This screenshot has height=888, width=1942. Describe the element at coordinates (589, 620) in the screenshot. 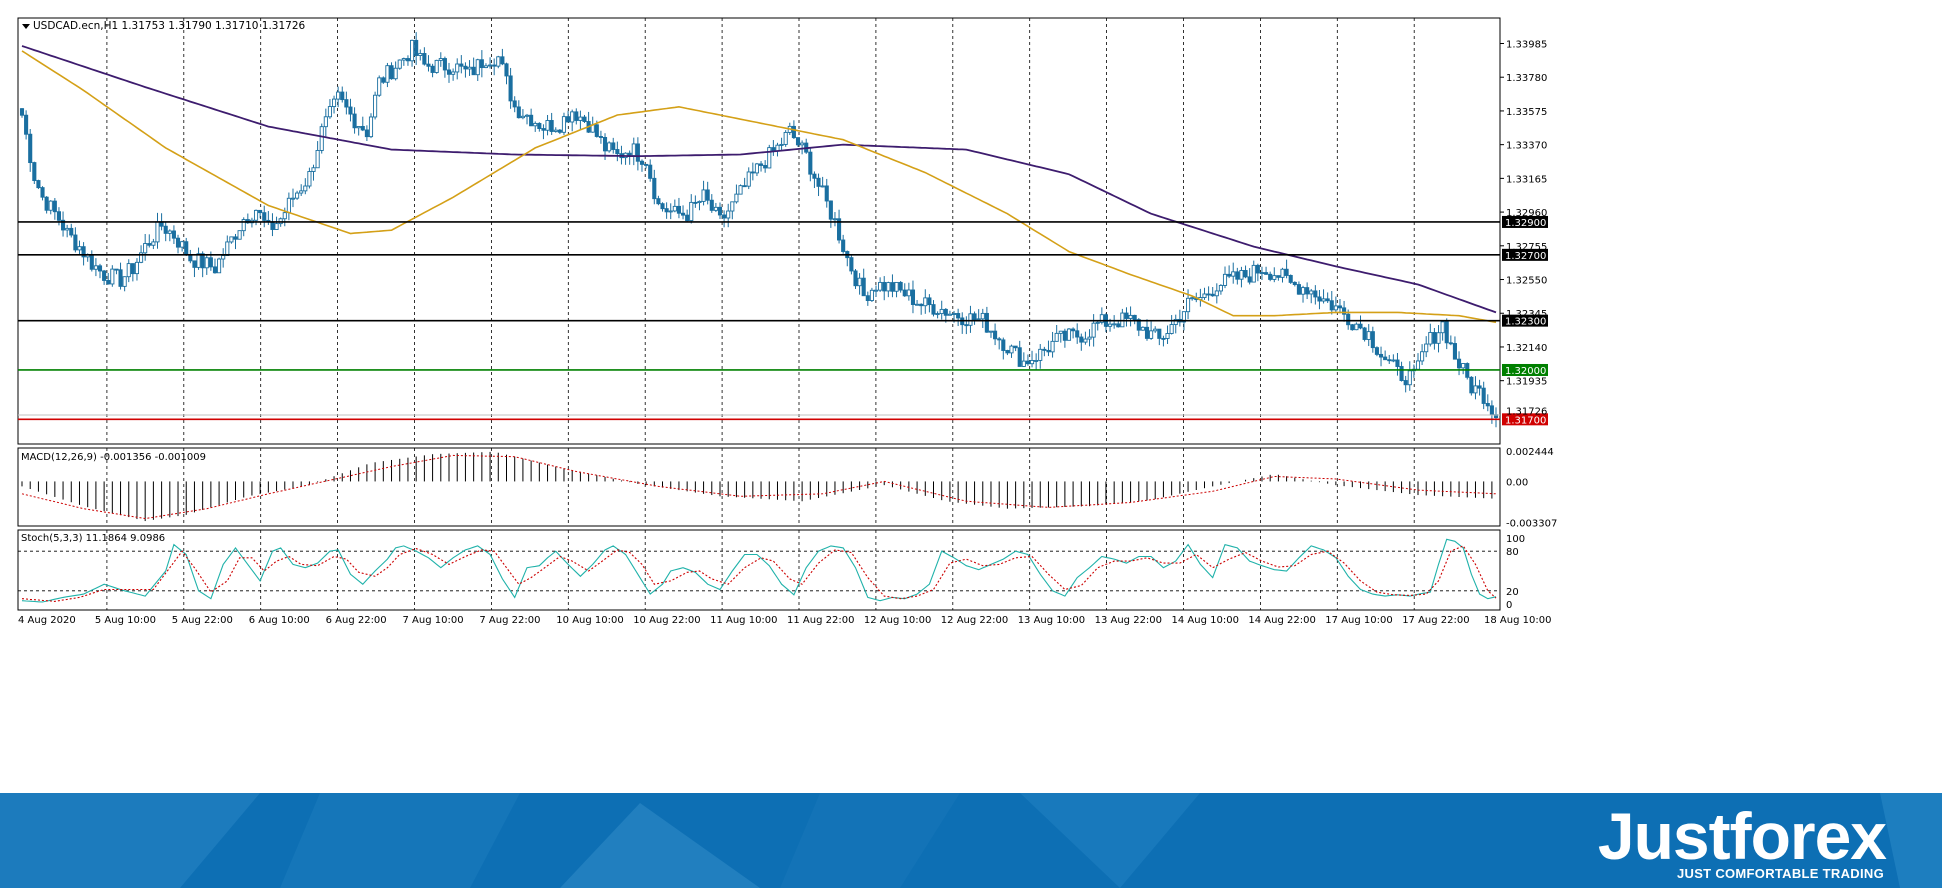

I see `time-axis-label: 10 Aug 10:00` at that location.